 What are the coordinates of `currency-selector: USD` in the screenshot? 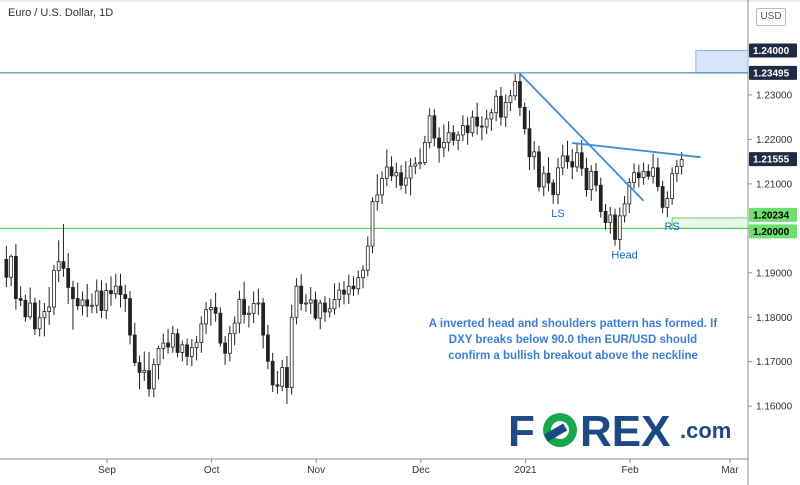 It's located at (771, 17).